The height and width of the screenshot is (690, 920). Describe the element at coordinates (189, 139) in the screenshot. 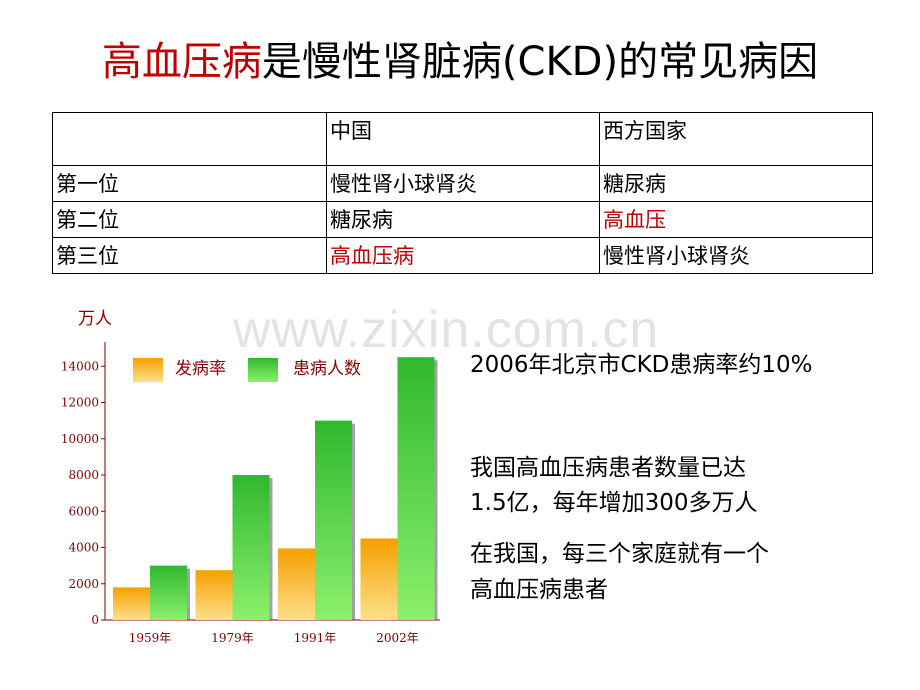

I see `table-header-cell` at that location.